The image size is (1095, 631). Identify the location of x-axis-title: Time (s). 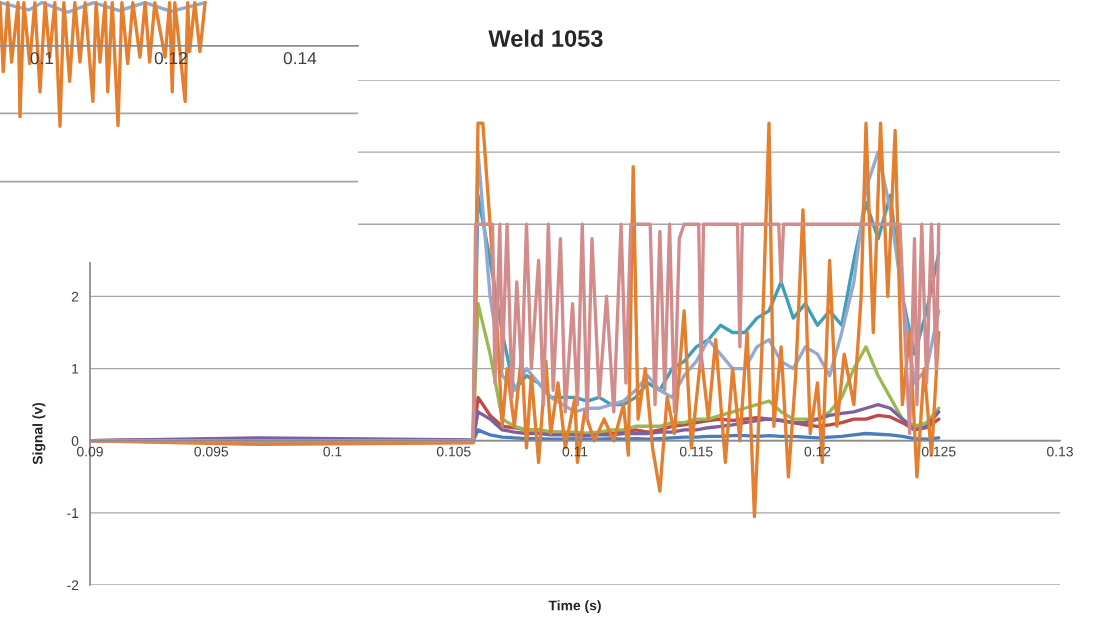
(574, 607).